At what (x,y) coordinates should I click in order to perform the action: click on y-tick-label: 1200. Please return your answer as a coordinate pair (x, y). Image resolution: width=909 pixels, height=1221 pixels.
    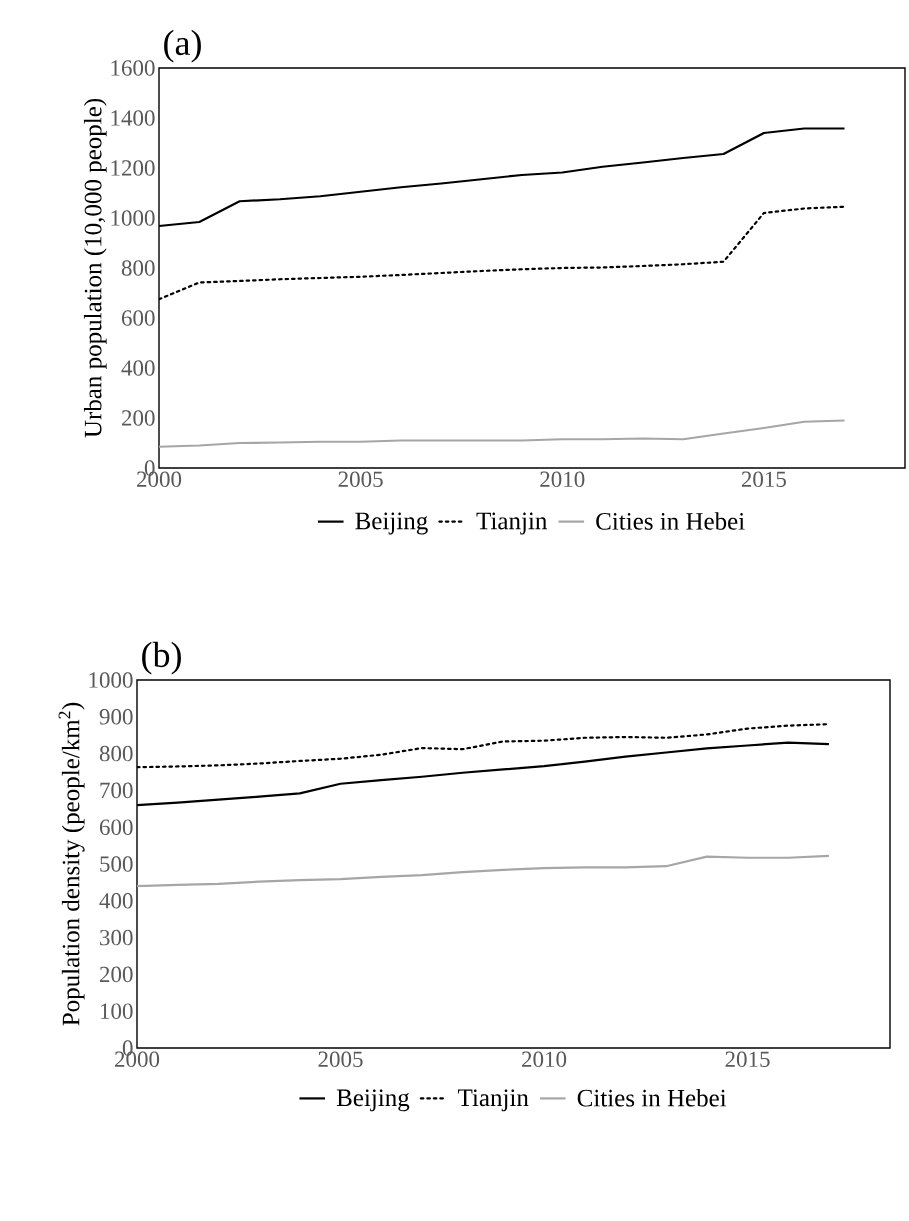
    Looking at the image, I should click on (133, 168).